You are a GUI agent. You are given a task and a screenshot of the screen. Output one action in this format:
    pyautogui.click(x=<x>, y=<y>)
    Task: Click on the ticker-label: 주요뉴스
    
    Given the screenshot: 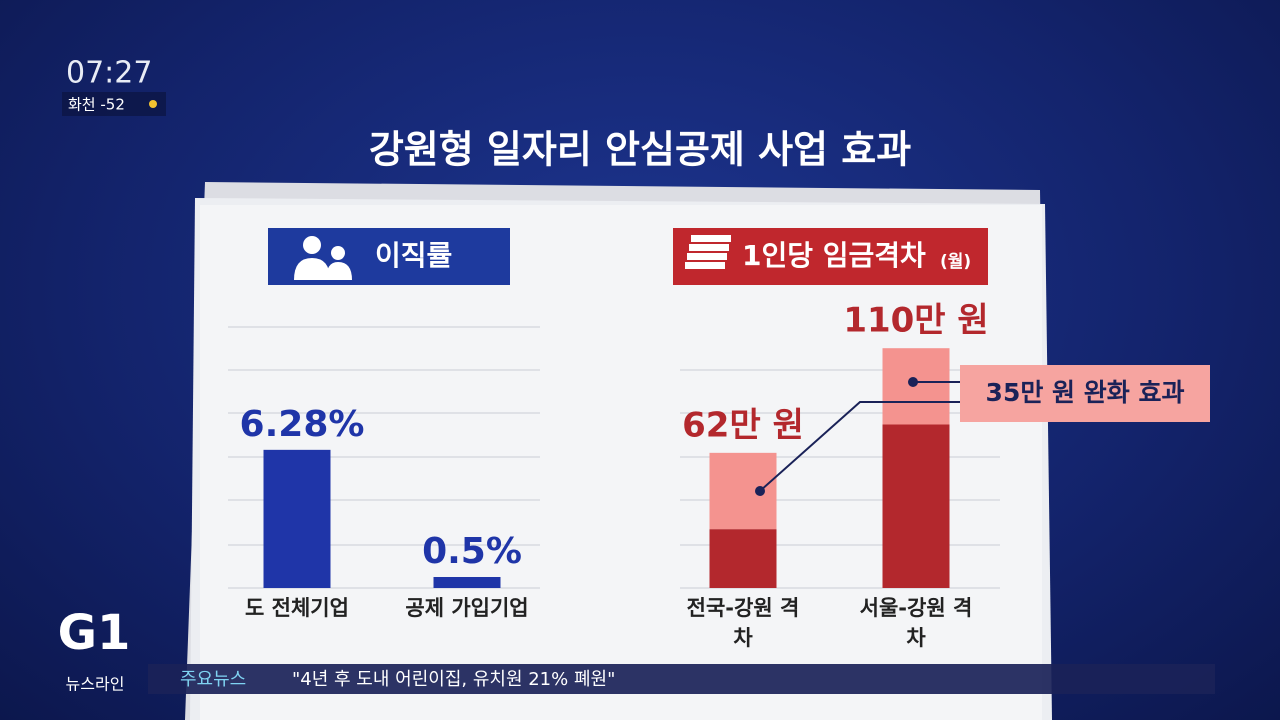 What is the action you would take?
    pyautogui.click(x=213, y=679)
    